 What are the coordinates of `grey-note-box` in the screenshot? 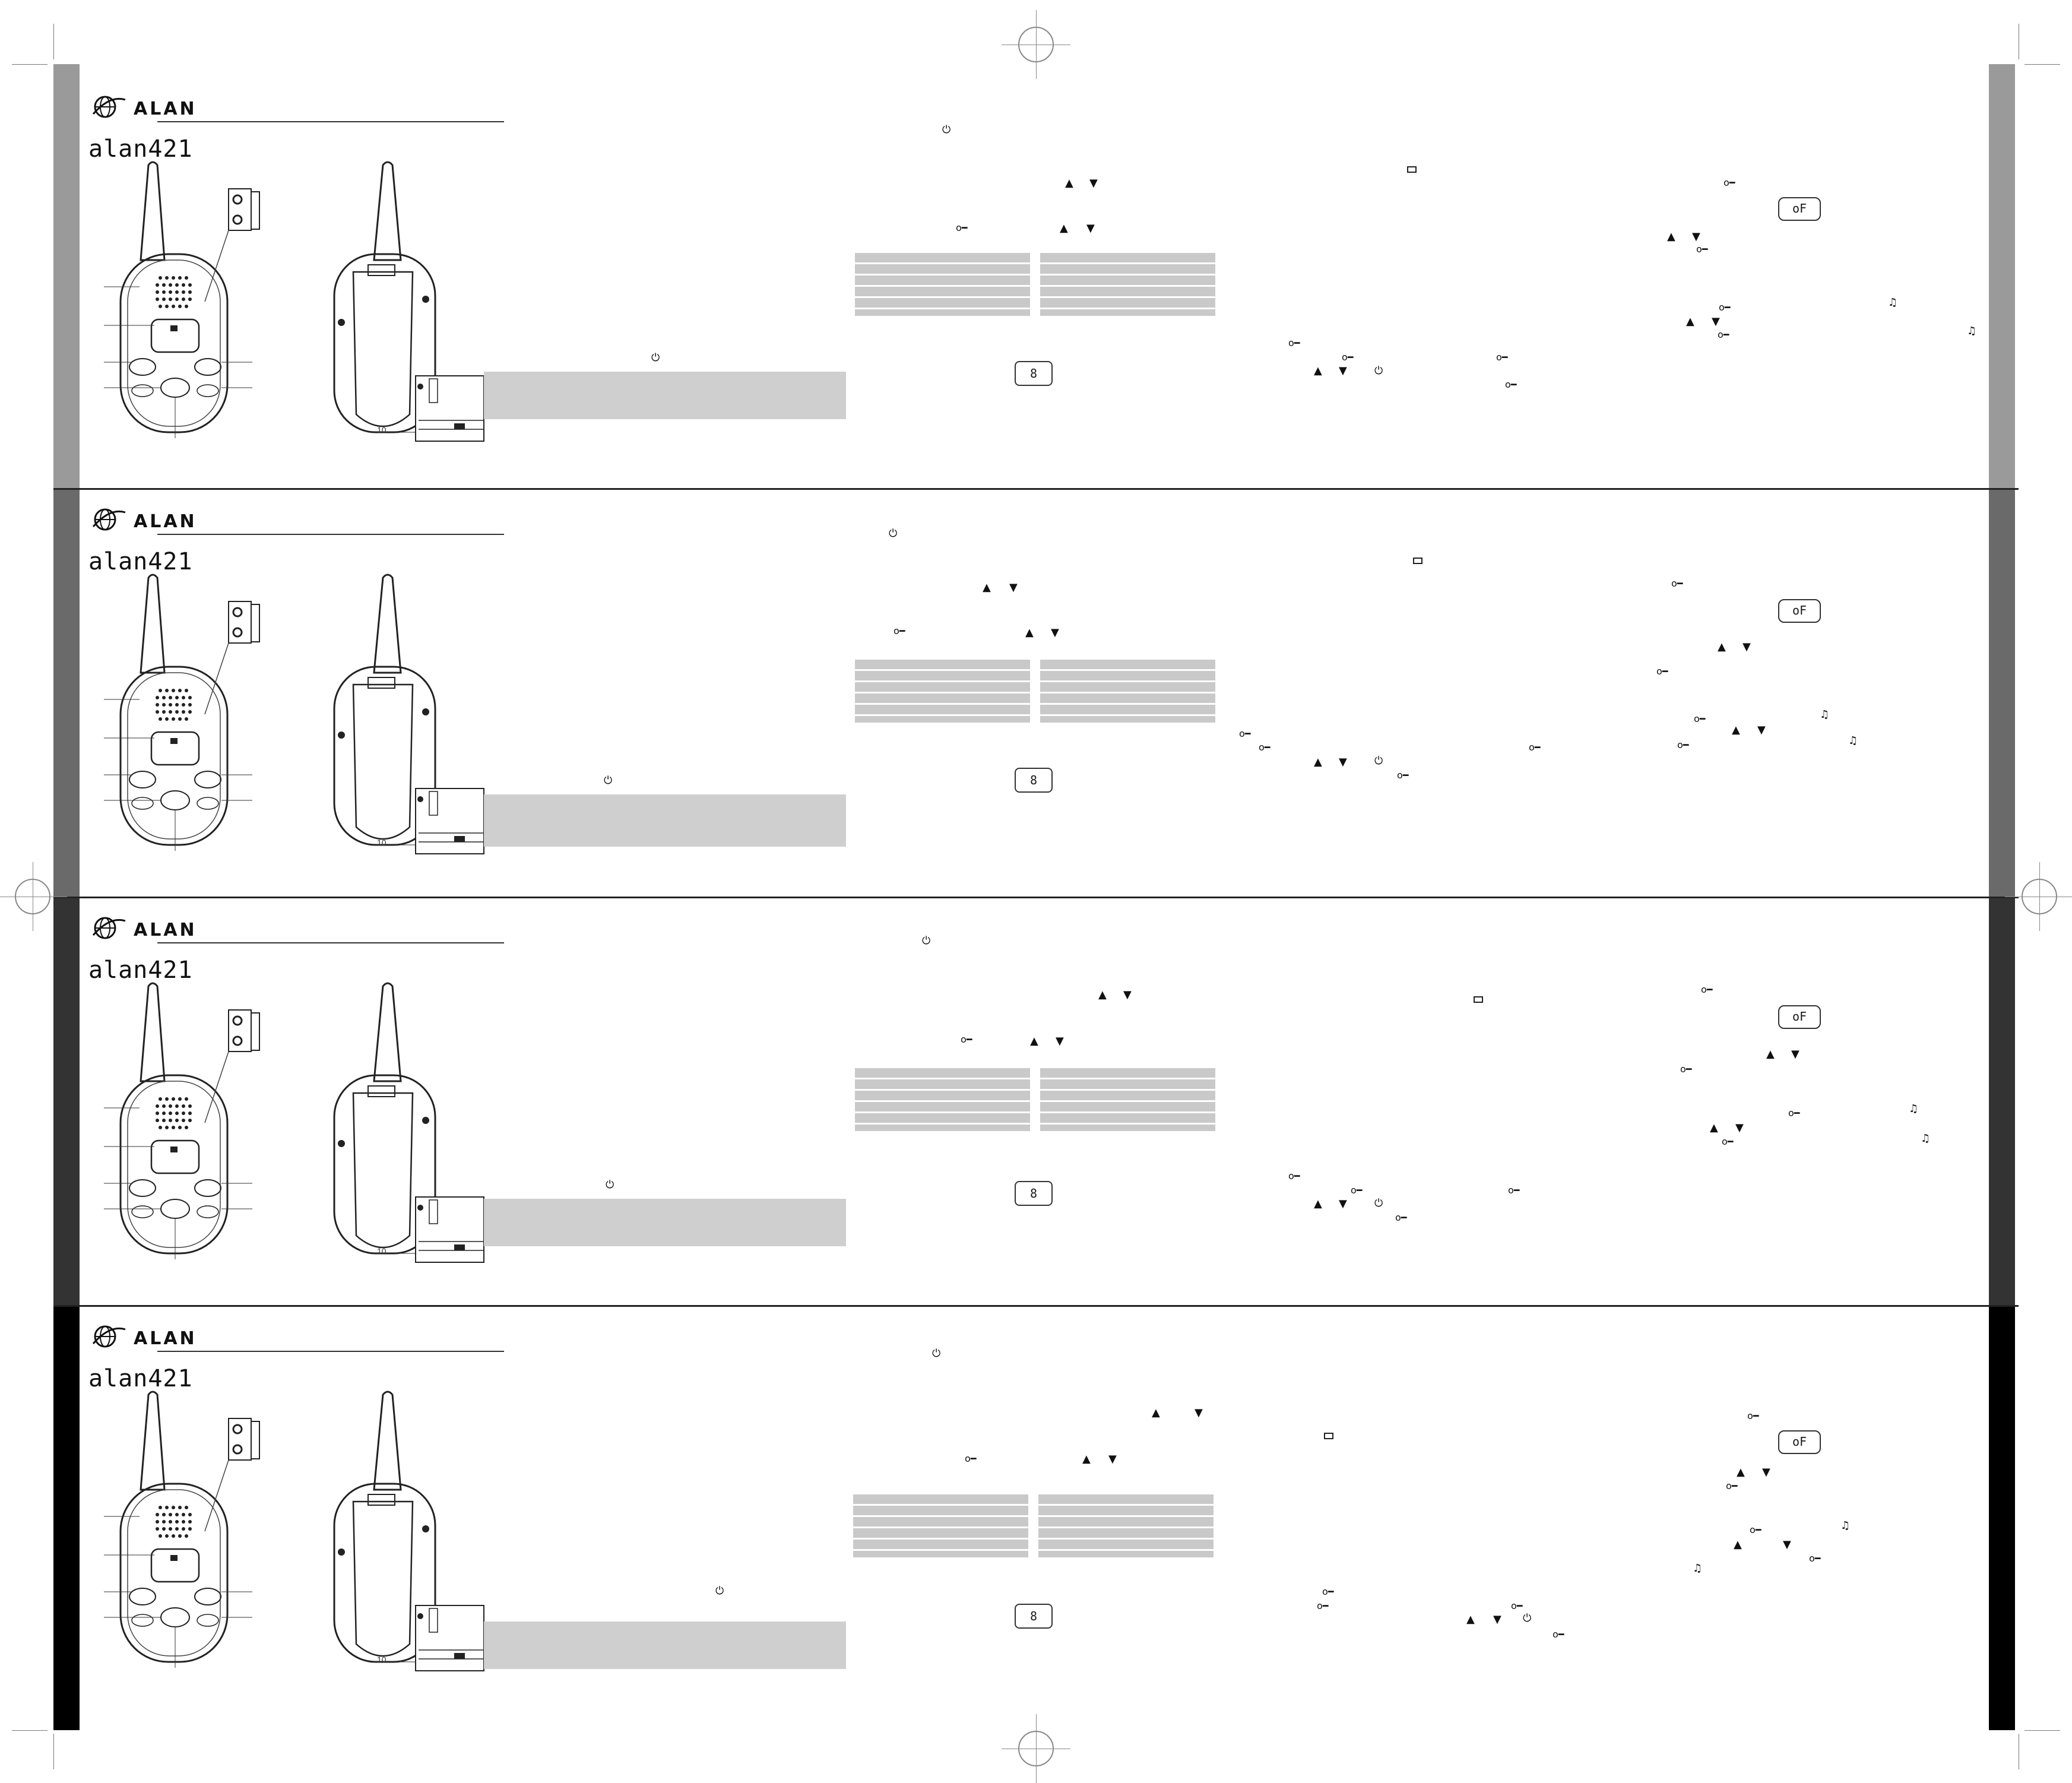 It's located at (665, 395).